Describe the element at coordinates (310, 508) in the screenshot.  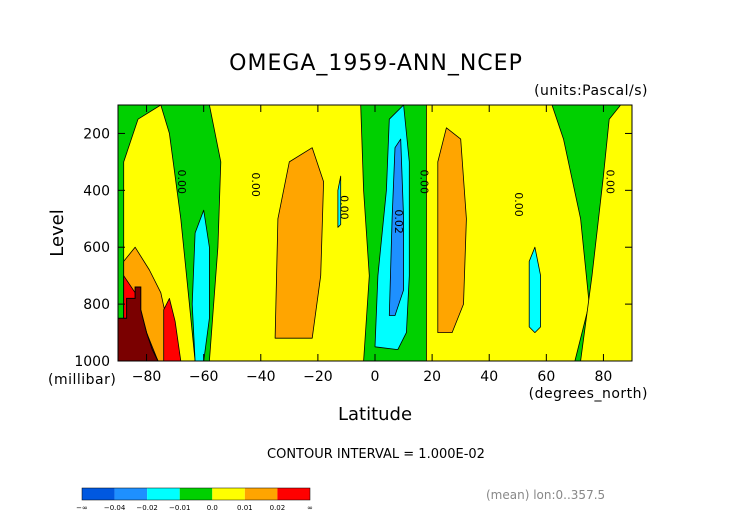
I see `colorbar-label: ∞` at that location.